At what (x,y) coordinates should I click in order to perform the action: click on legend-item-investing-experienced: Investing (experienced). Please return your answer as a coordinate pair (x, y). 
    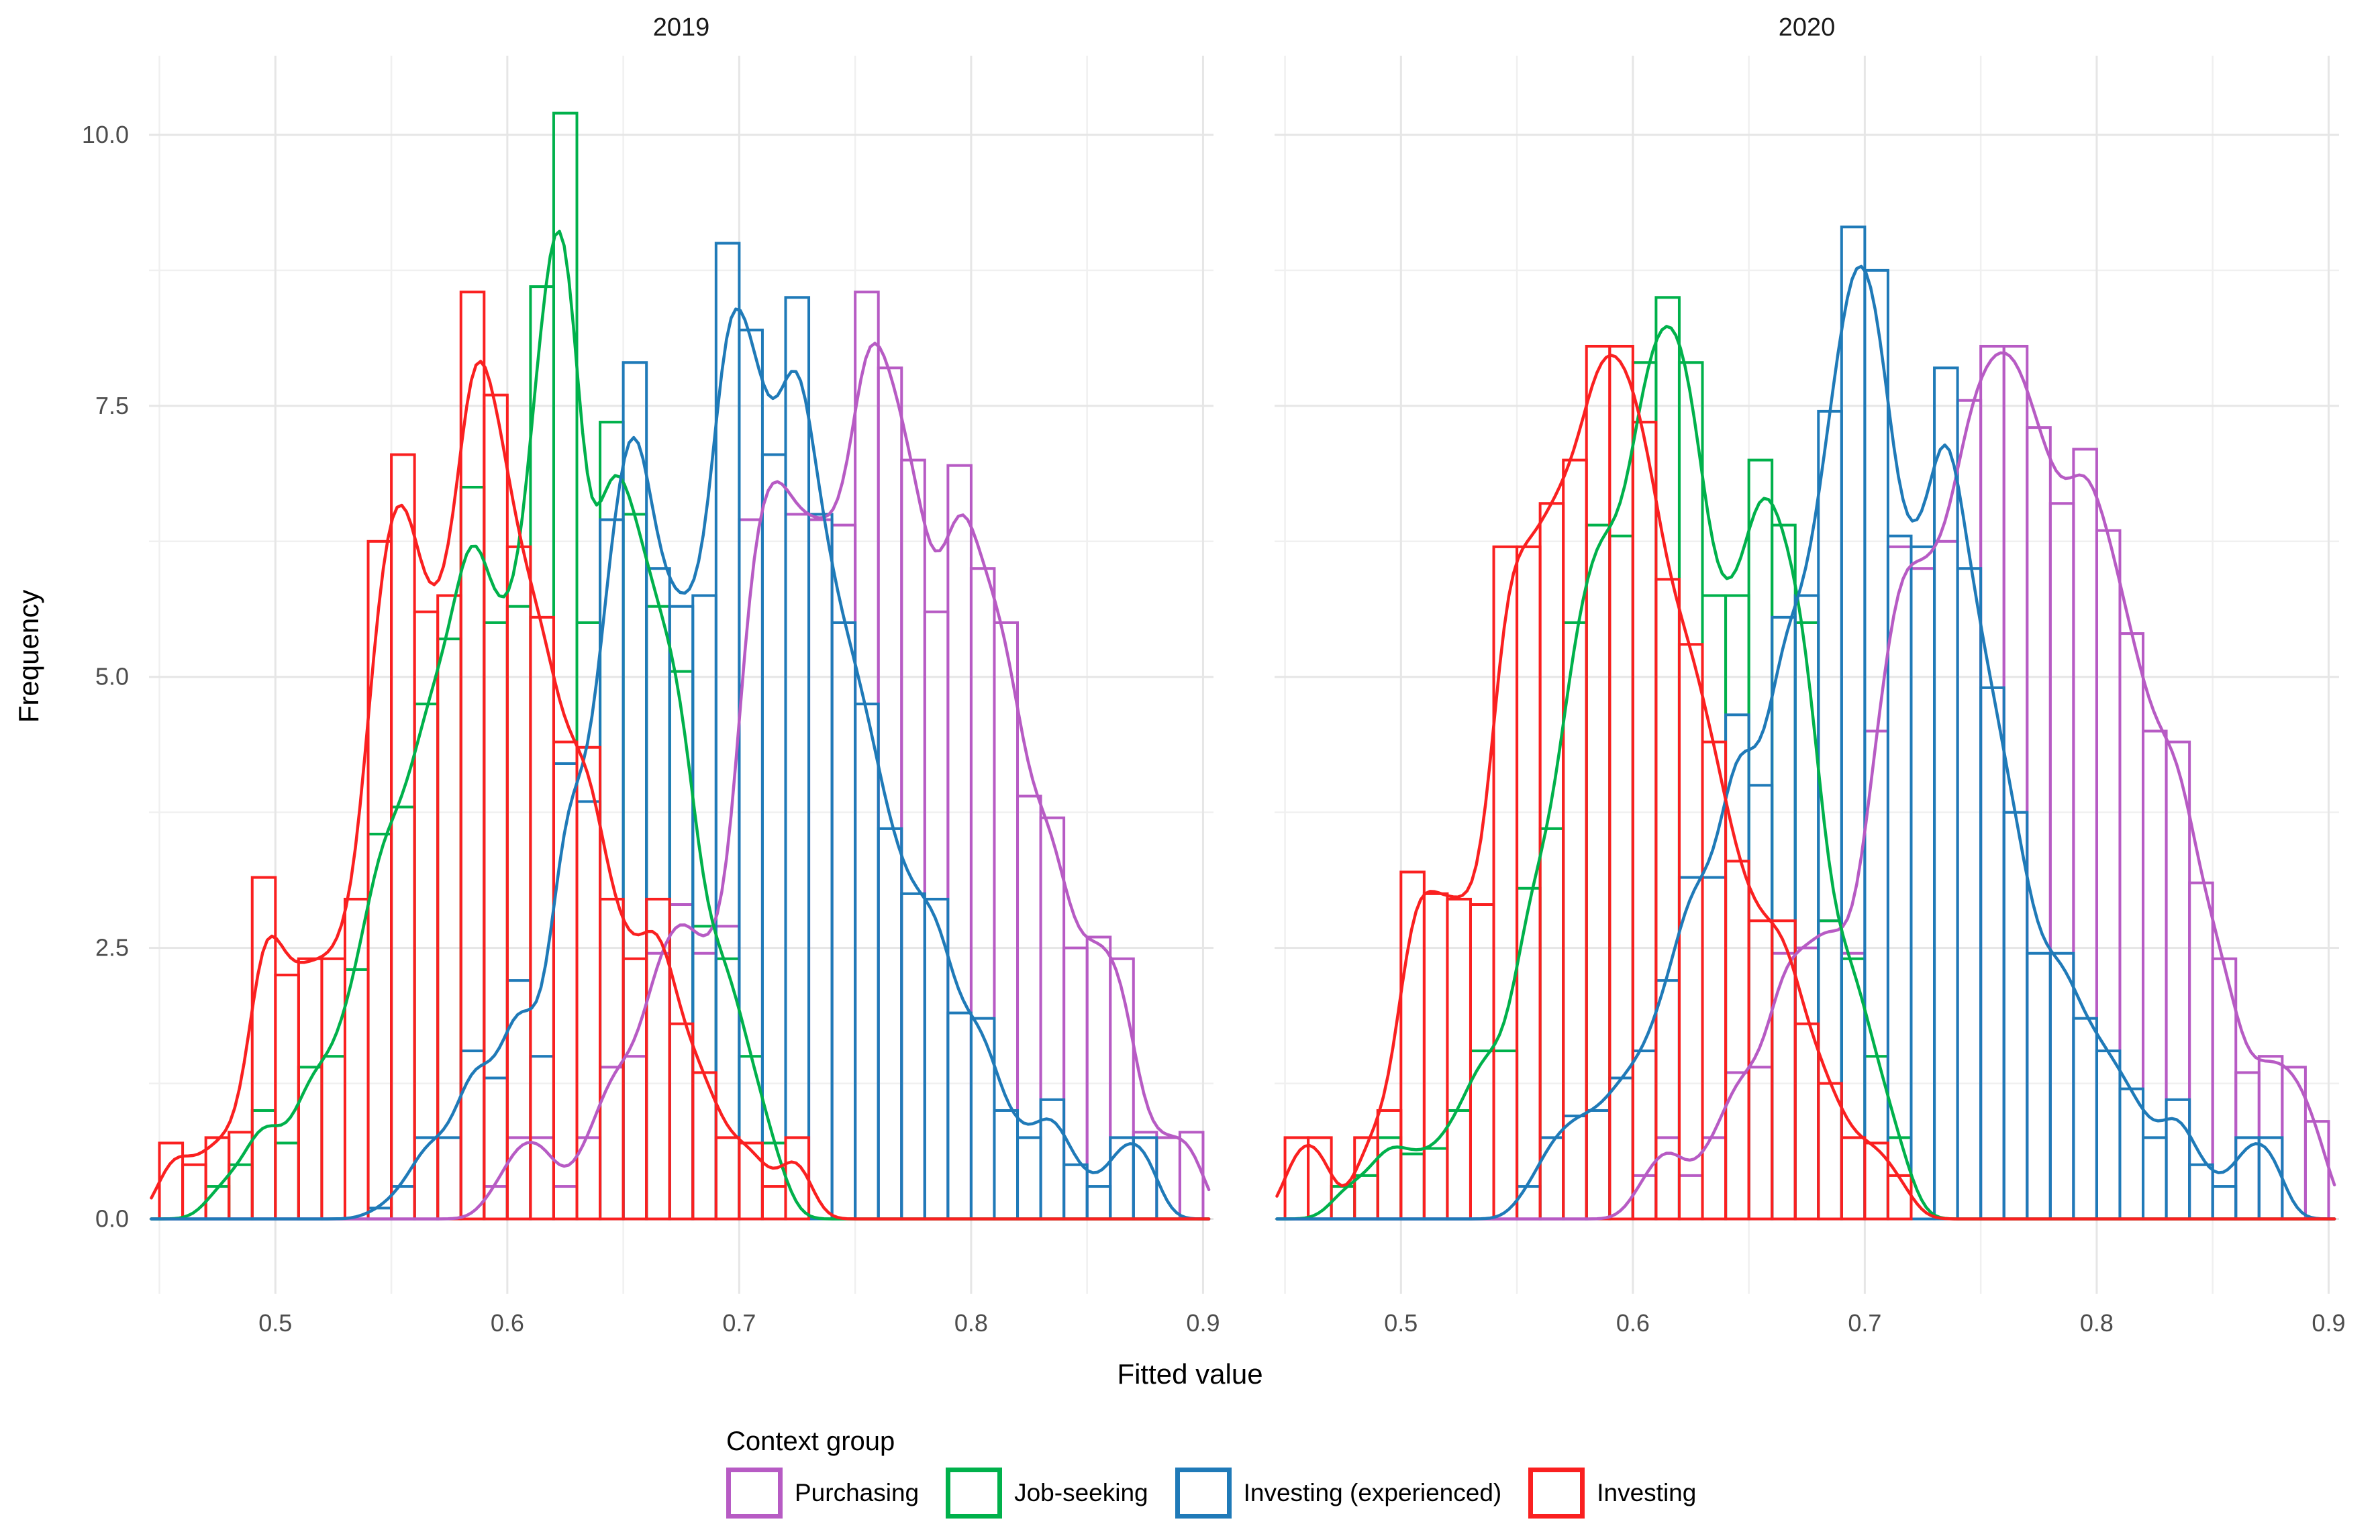
    Looking at the image, I should click on (1338, 1493).